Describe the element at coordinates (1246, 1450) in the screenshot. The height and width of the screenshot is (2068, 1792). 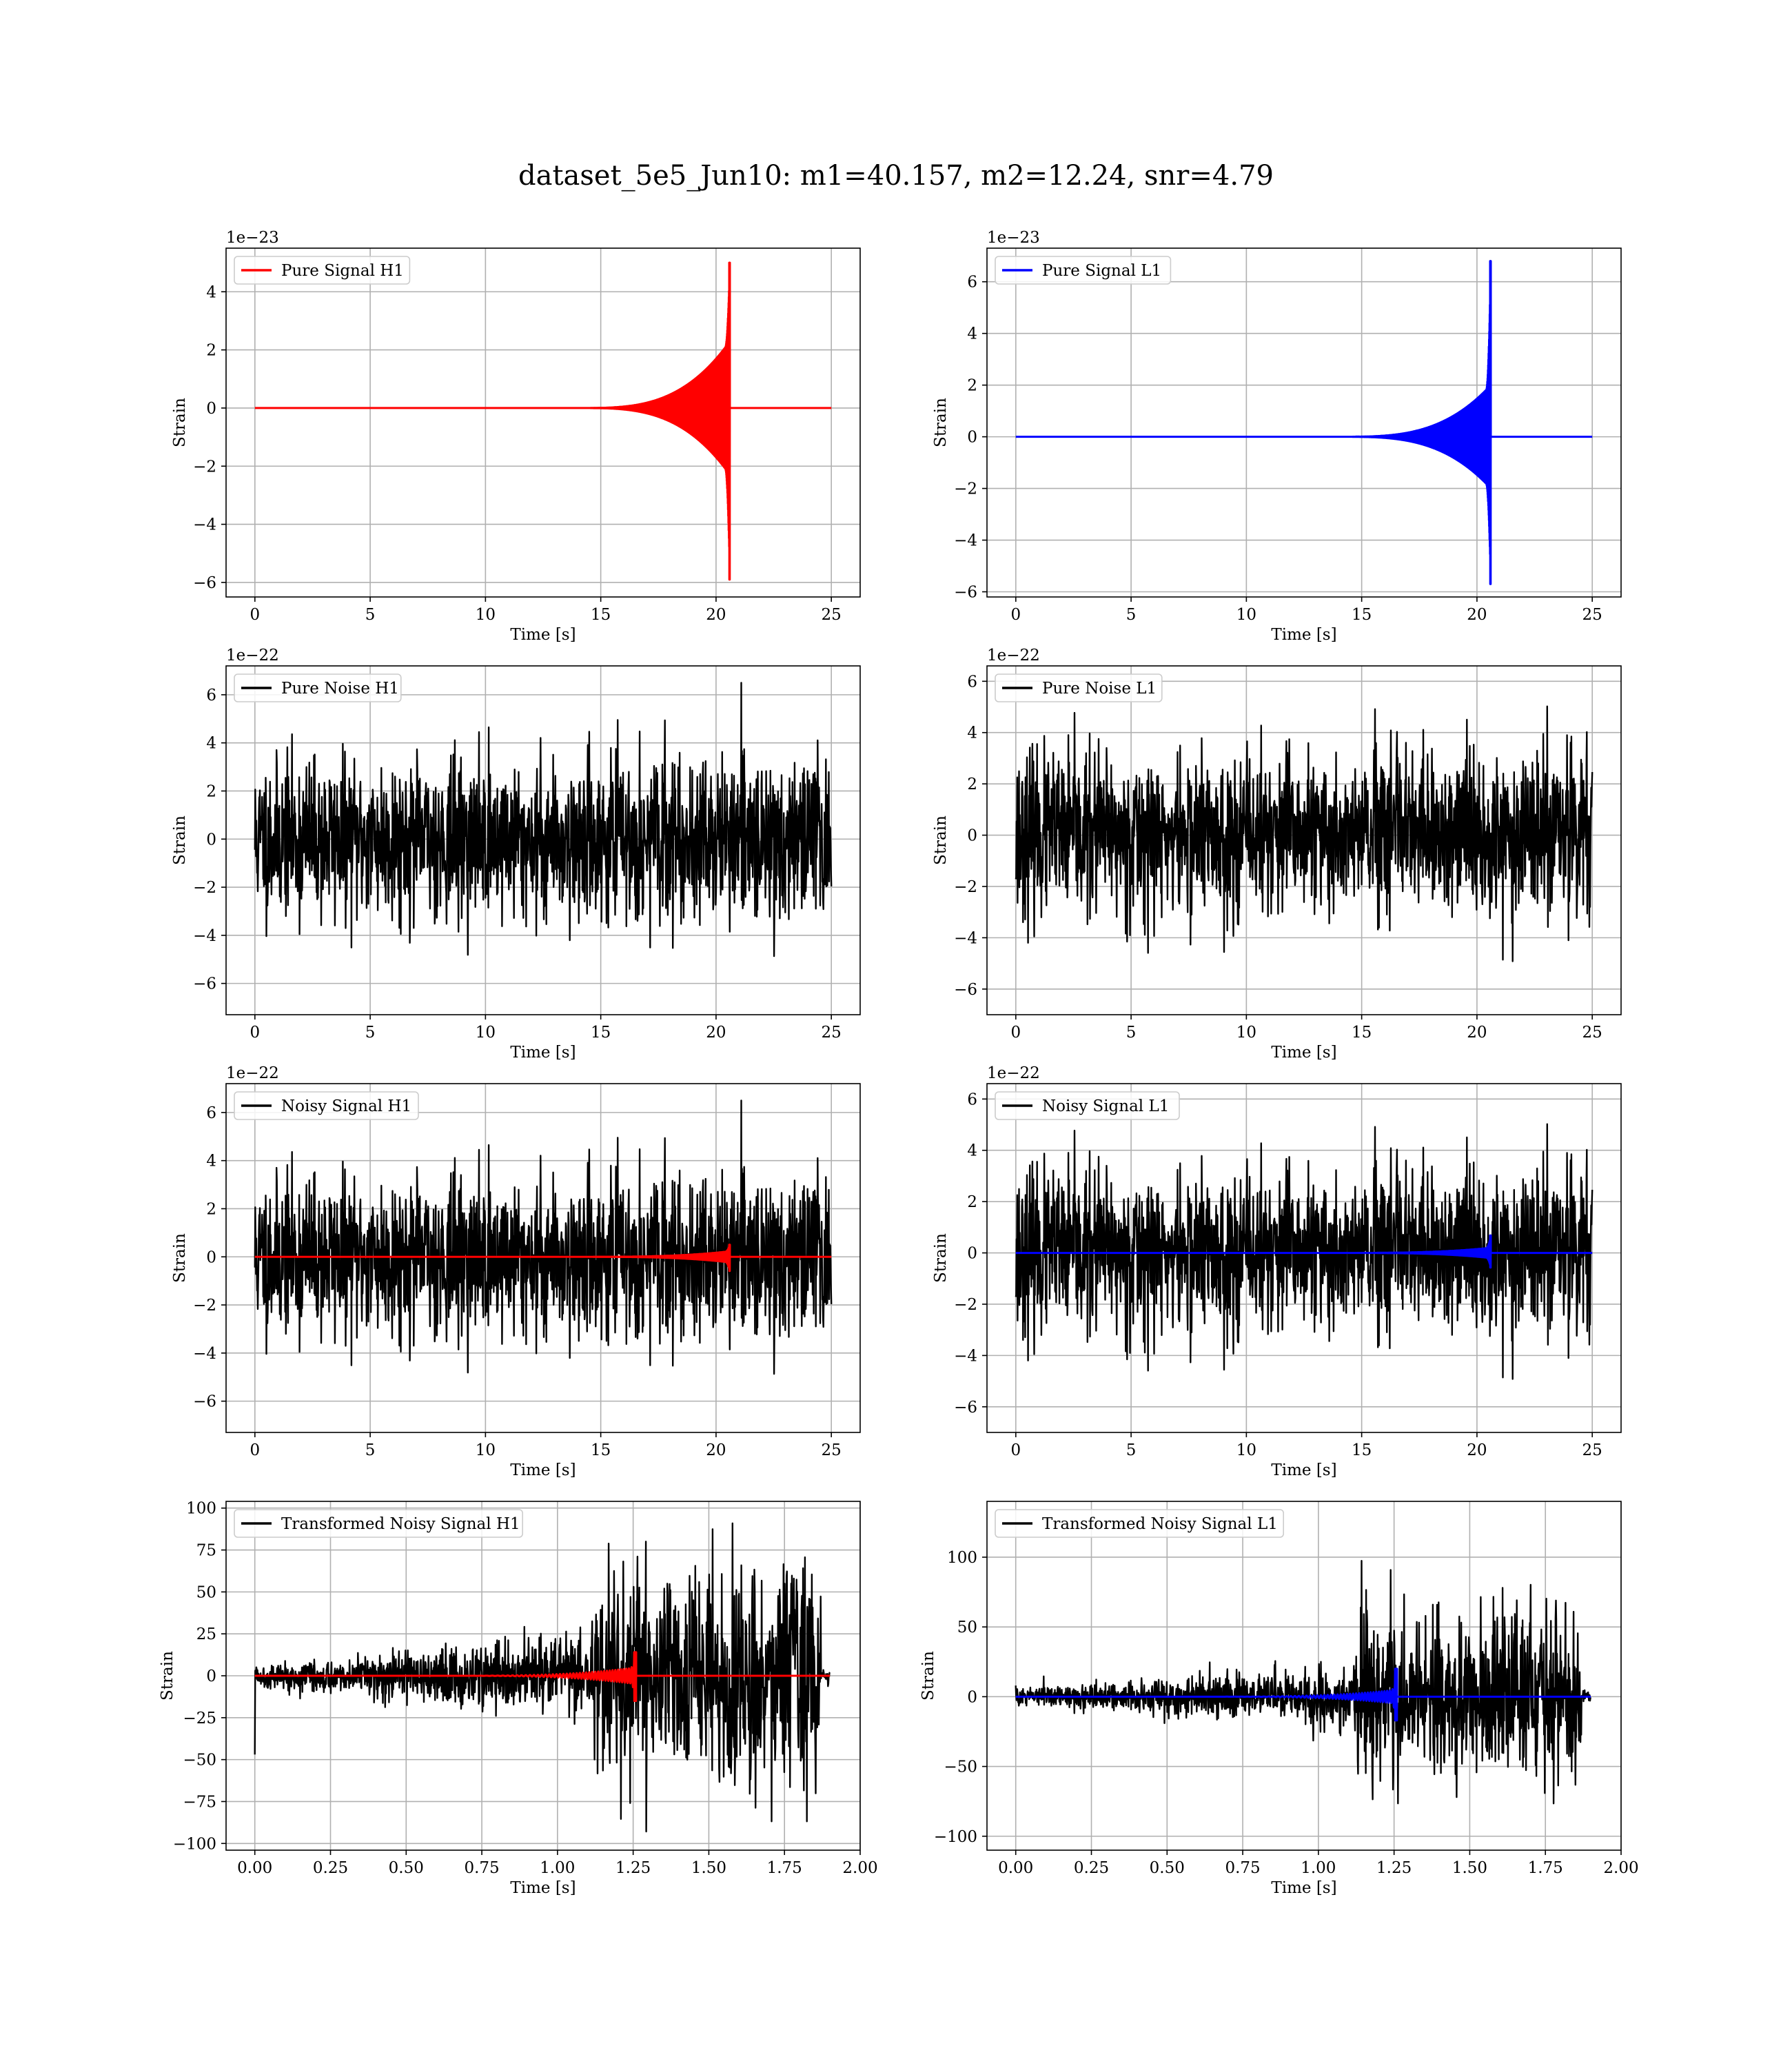
I see `x-tick-label: 10` at that location.